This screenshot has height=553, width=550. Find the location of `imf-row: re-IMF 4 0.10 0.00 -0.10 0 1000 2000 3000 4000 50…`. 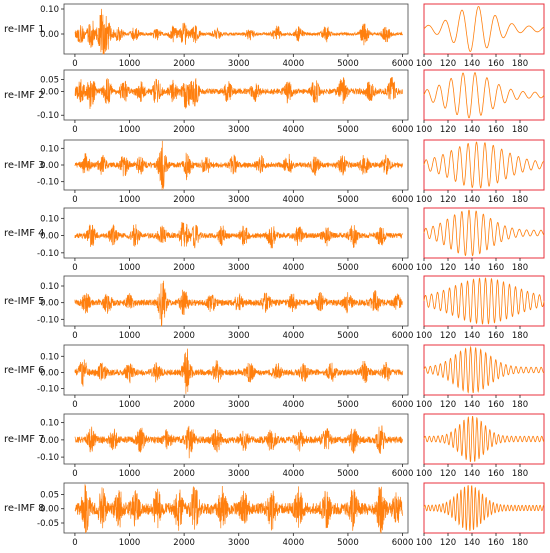

imf-row: re-IMF 4 0.10 0.00 -0.10 0 1000 2000 3000 4000 50… is located at coordinates (274, 240).